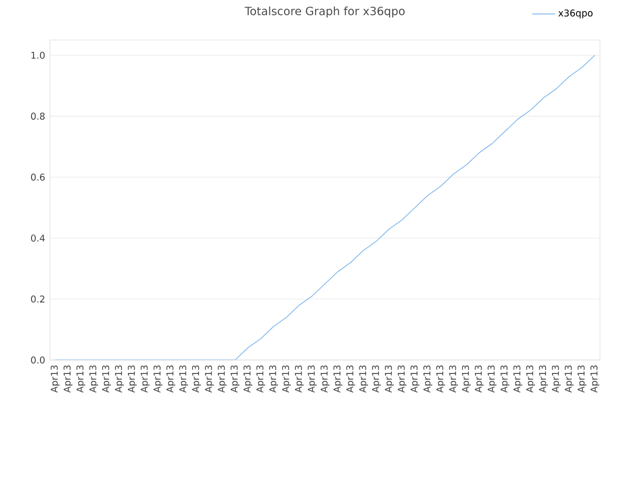  Describe the element at coordinates (38, 360) in the screenshot. I see `y-tick-label: 0.0` at that location.